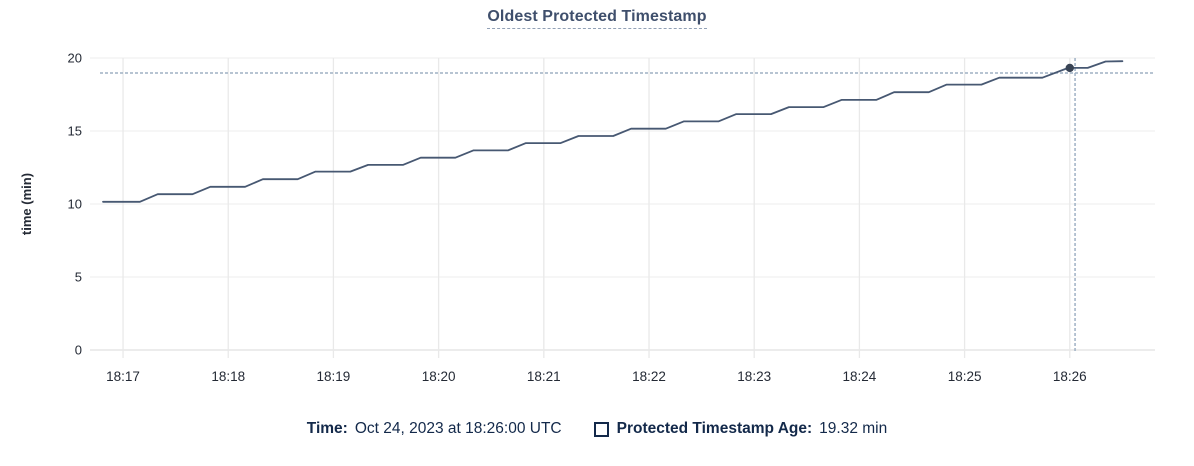  I want to click on legend-series-group: Protected Timestamp Age: 19.32 min, so click(740, 429).